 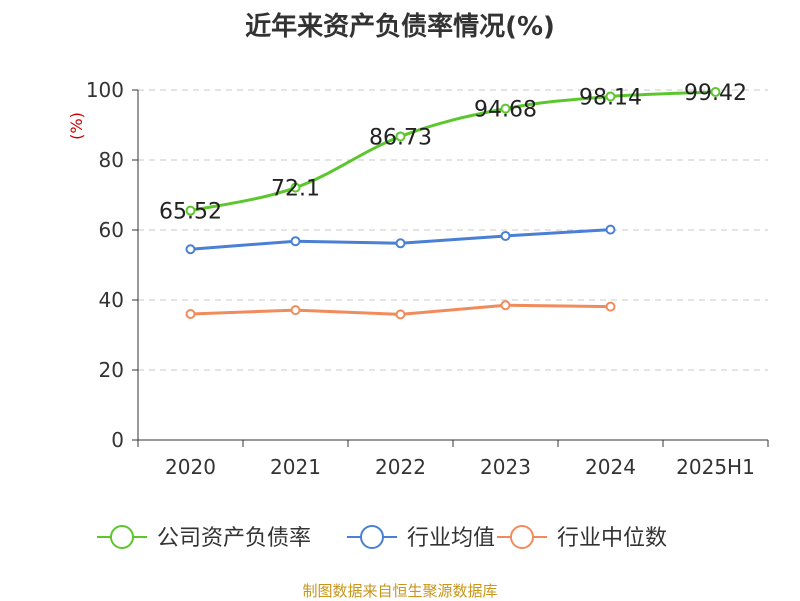 I want to click on data-source-note: 制图数据来自恒生聚源数据库, so click(x=400, y=591).